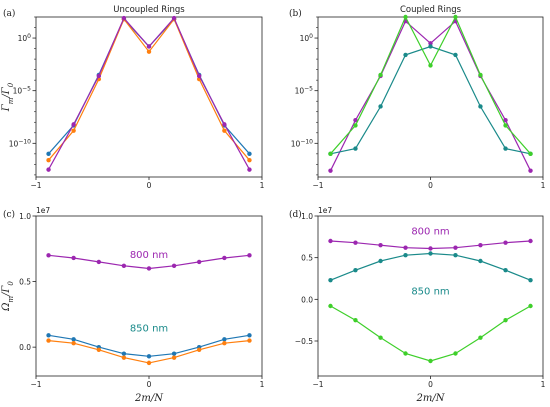 This screenshot has width=550, height=407. I want to click on y-tick-label: −0.5, so click(304, 341).